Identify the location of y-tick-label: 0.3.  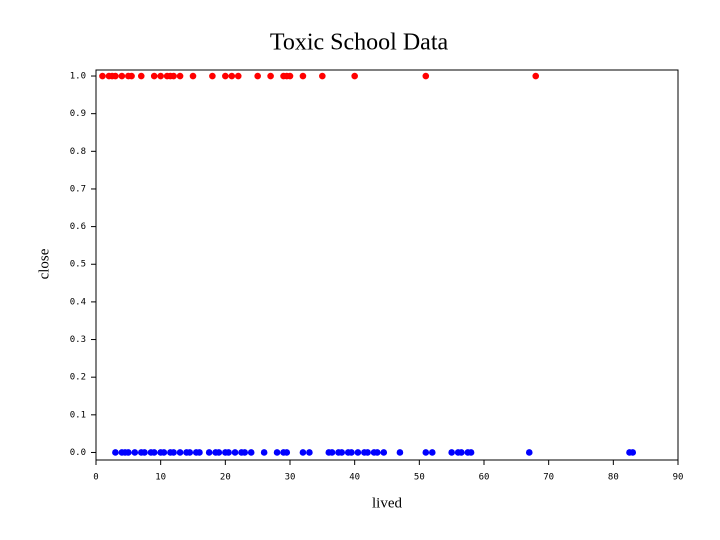
(78, 340).